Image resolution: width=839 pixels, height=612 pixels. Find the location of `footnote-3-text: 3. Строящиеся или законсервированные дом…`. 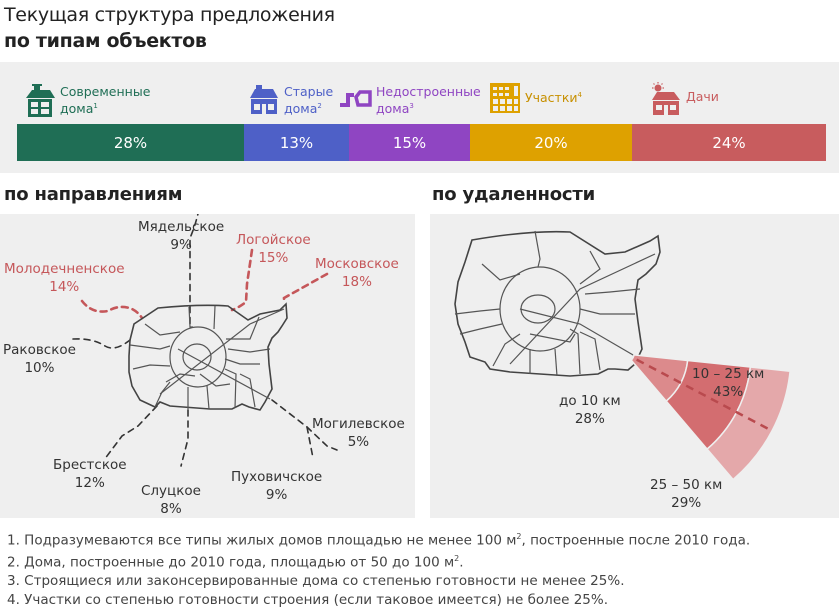

footnote-3-text: 3. Строящиеся или законсервированные дом… is located at coordinates (316, 581).